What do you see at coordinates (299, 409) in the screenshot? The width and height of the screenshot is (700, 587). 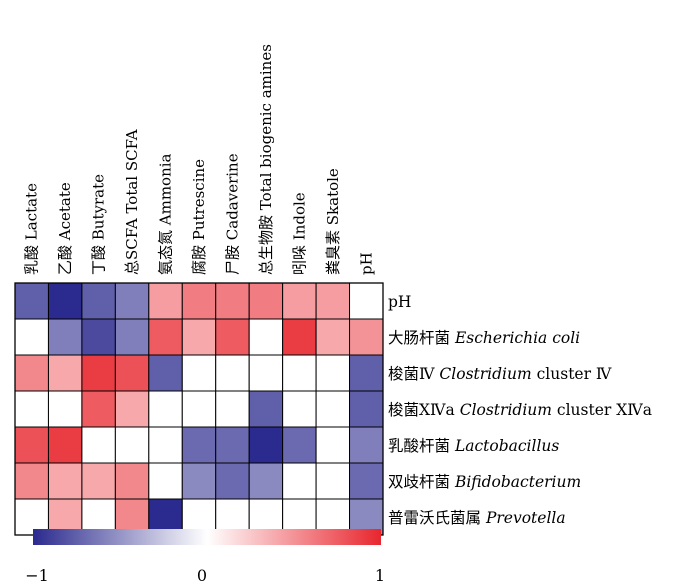 I see `heatmap-cell-r3-c8` at bounding box center [299, 409].